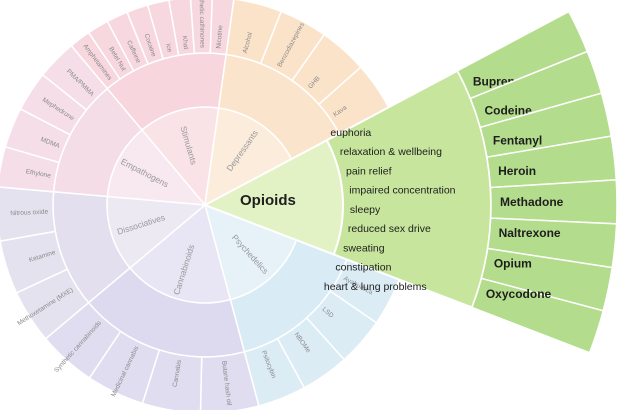 This screenshot has width=622, height=410. I want to click on effect-label: euphoria, so click(350, 133).